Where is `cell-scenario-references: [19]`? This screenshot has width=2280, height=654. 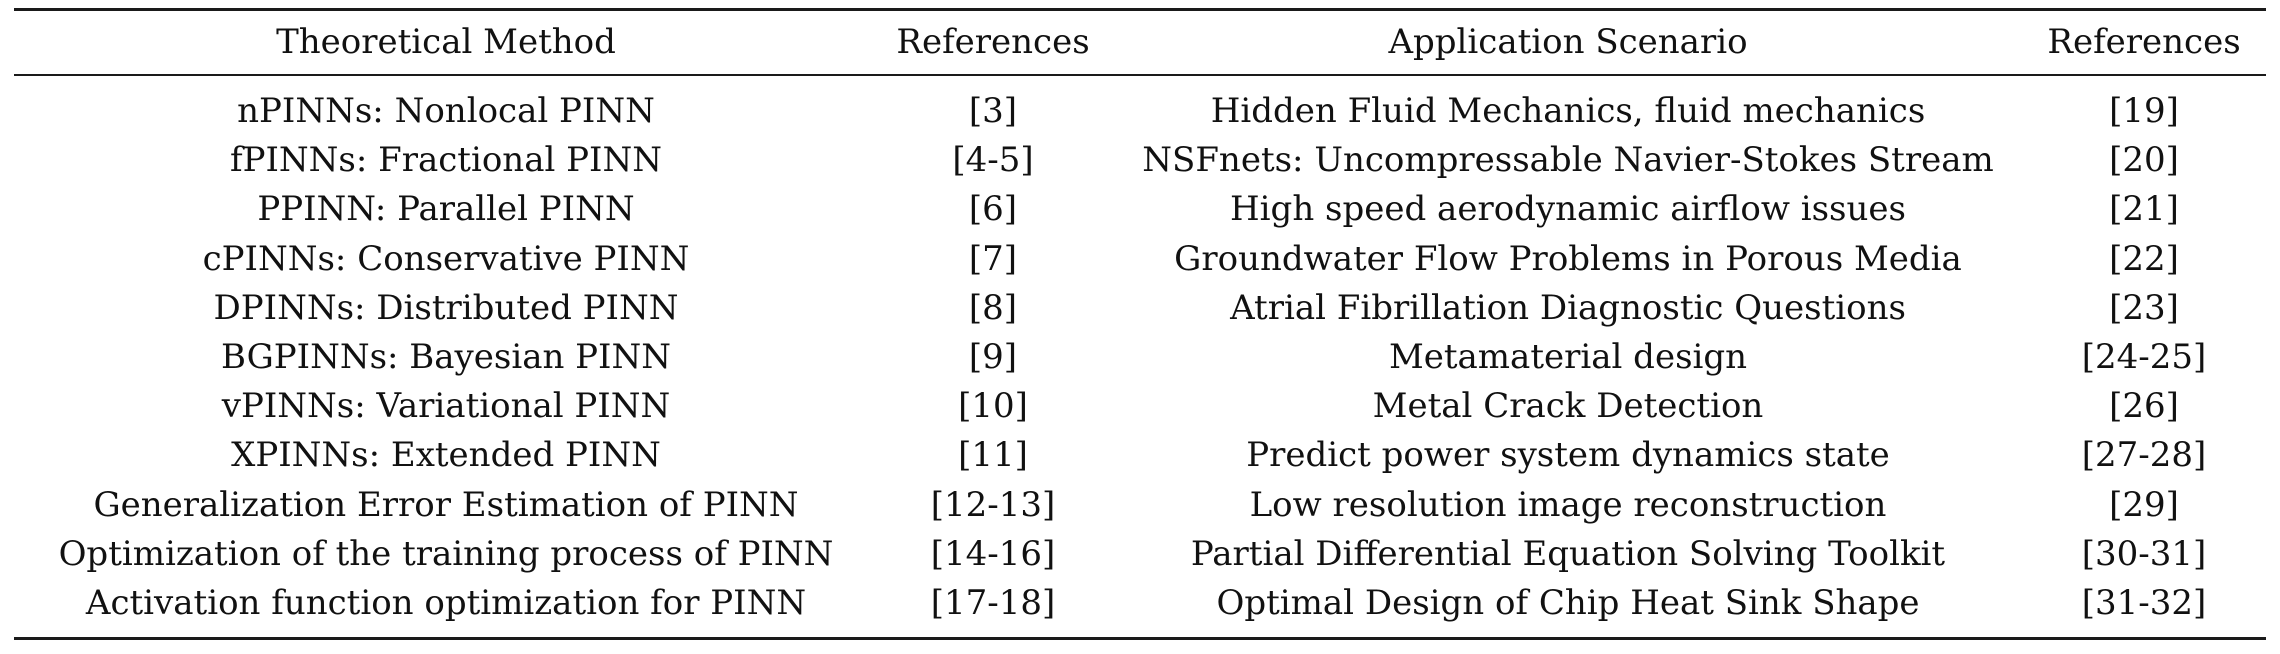 cell-scenario-references: [19] is located at coordinates (2144, 111).